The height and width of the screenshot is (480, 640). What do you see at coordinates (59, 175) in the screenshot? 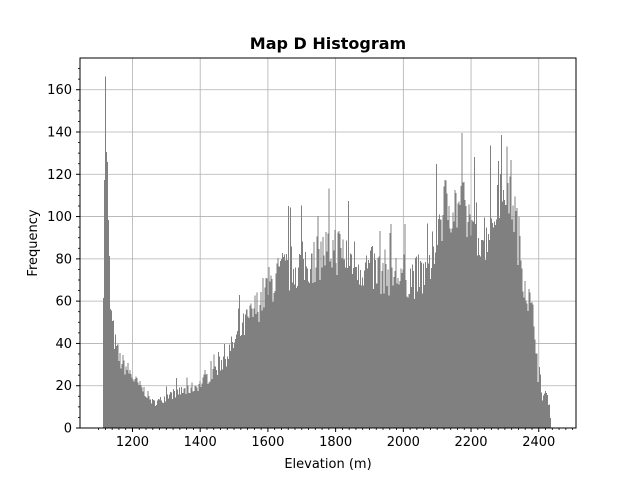
I see `y-tick-label: 120` at bounding box center [59, 175].